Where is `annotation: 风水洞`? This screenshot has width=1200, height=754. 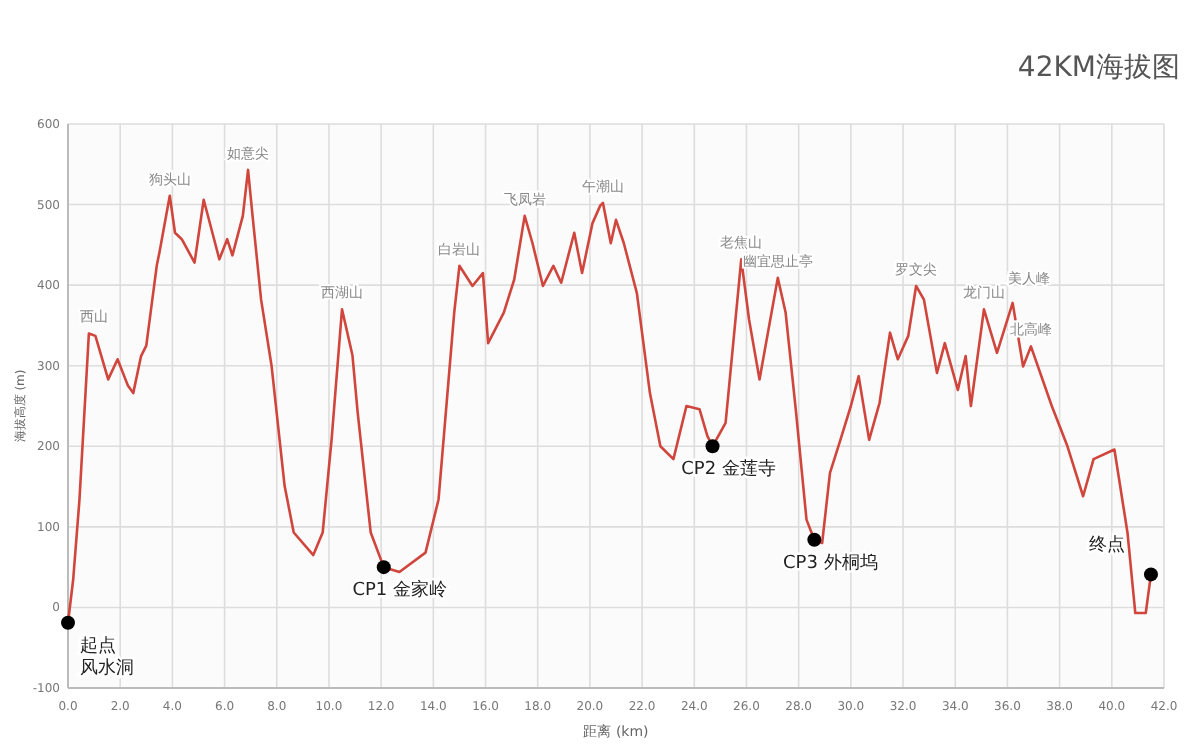
annotation: 风水洞 is located at coordinates (107, 667).